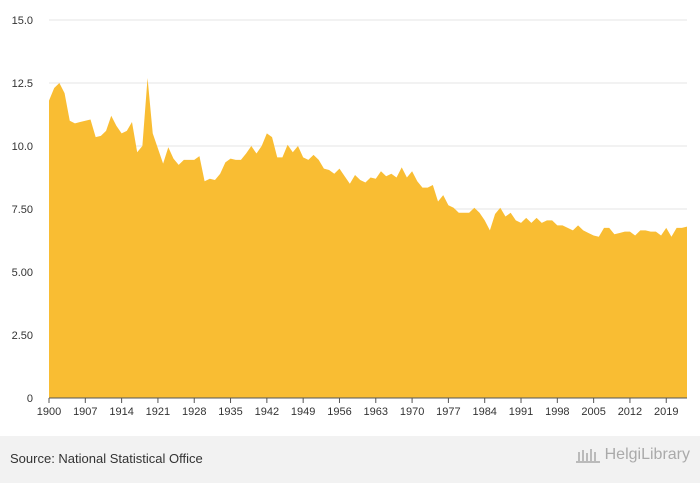 This screenshot has width=700, height=483. Describe the element at coordinates (267, 412) in the screenshot. I see `x-tick-label: 1942` at that location.